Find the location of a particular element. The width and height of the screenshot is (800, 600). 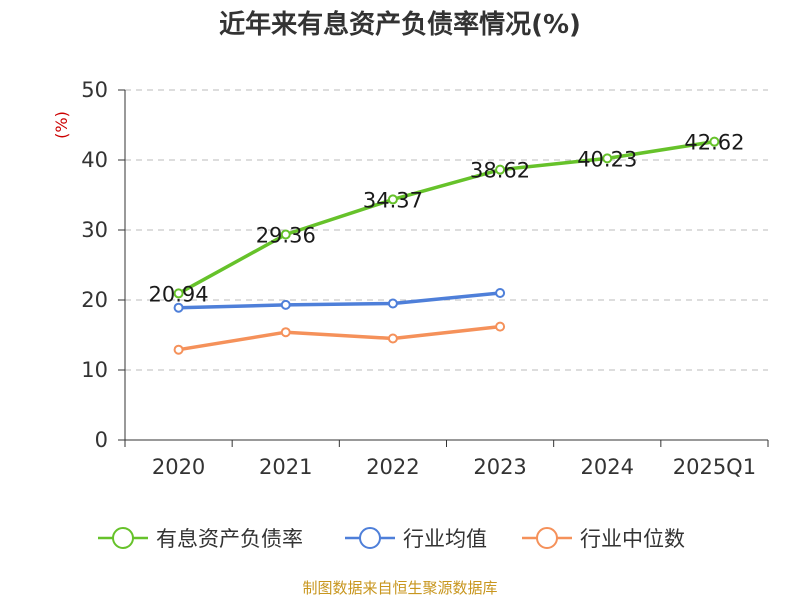

y-tick-label: 0 is located at coordinates (101, 440).